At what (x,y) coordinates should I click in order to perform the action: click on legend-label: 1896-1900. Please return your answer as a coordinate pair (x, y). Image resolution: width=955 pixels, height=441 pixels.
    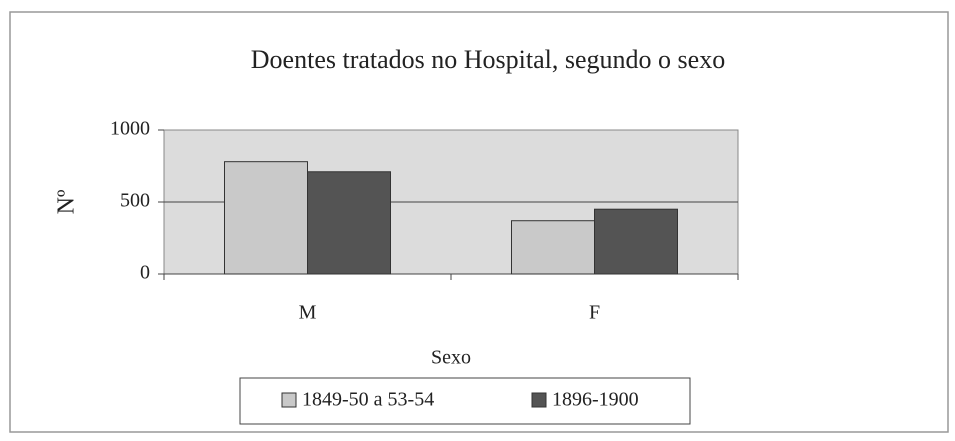
    Looking at the image, I should click on (595, 400).